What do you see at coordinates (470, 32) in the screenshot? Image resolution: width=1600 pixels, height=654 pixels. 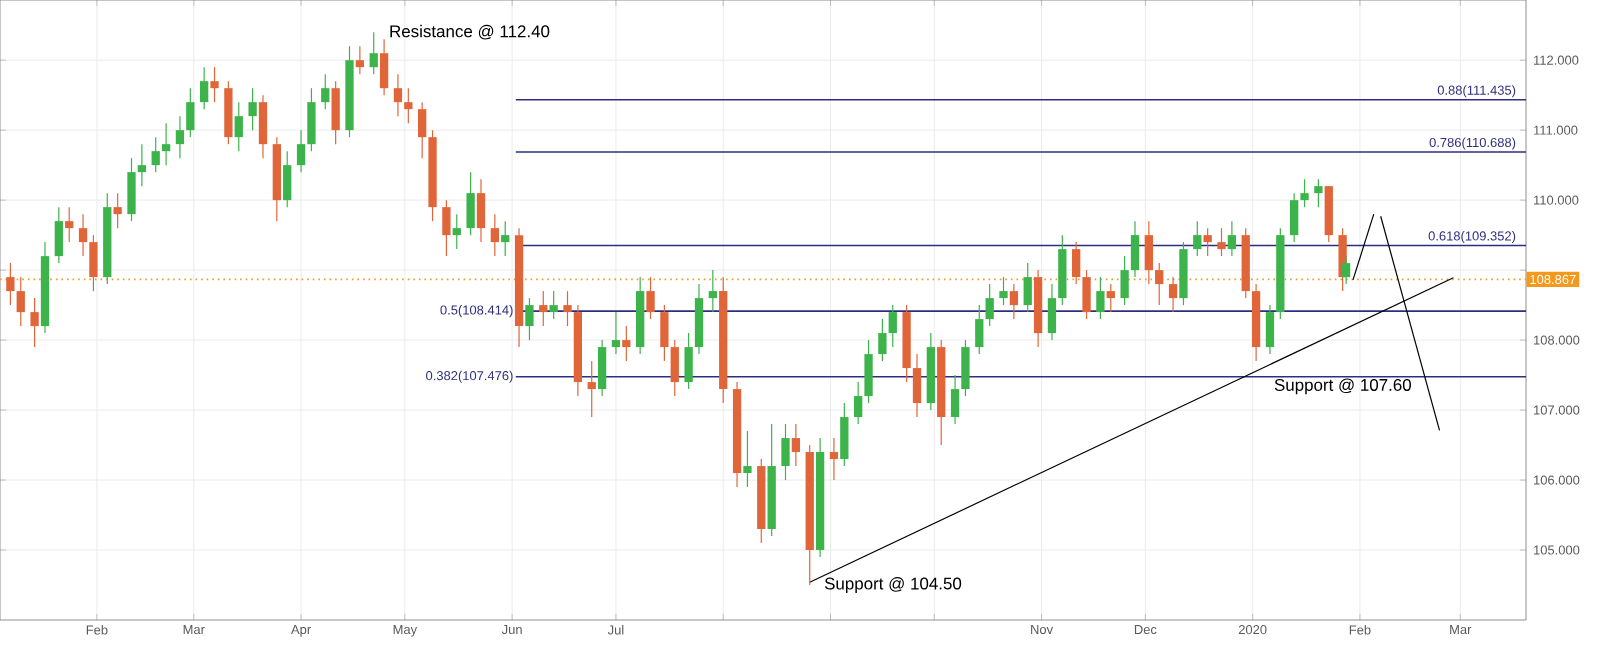 I see `annotation: Resistance @ 112.40` at bounding box center [470, 32].